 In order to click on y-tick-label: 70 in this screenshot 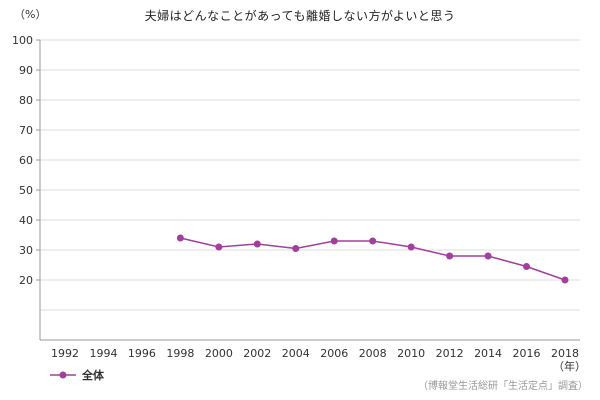, I will do `click(26, 130)`.